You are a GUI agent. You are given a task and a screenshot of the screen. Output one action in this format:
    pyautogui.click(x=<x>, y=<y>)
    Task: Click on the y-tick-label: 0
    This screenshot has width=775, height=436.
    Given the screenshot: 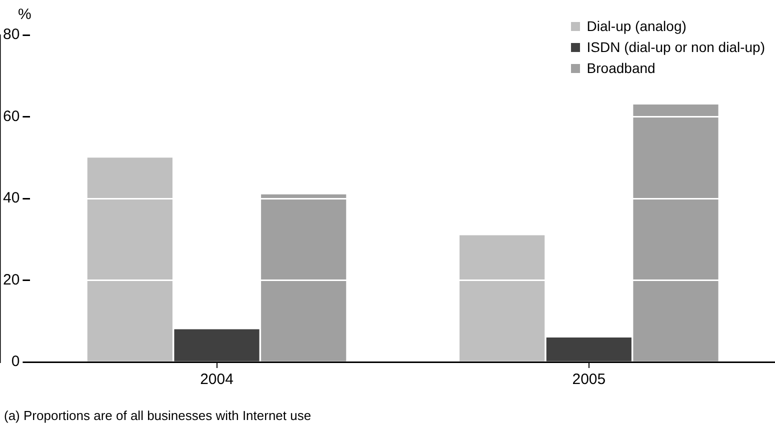 What is the action you would take?
    pyautogui.click(x=15, y=361)
    